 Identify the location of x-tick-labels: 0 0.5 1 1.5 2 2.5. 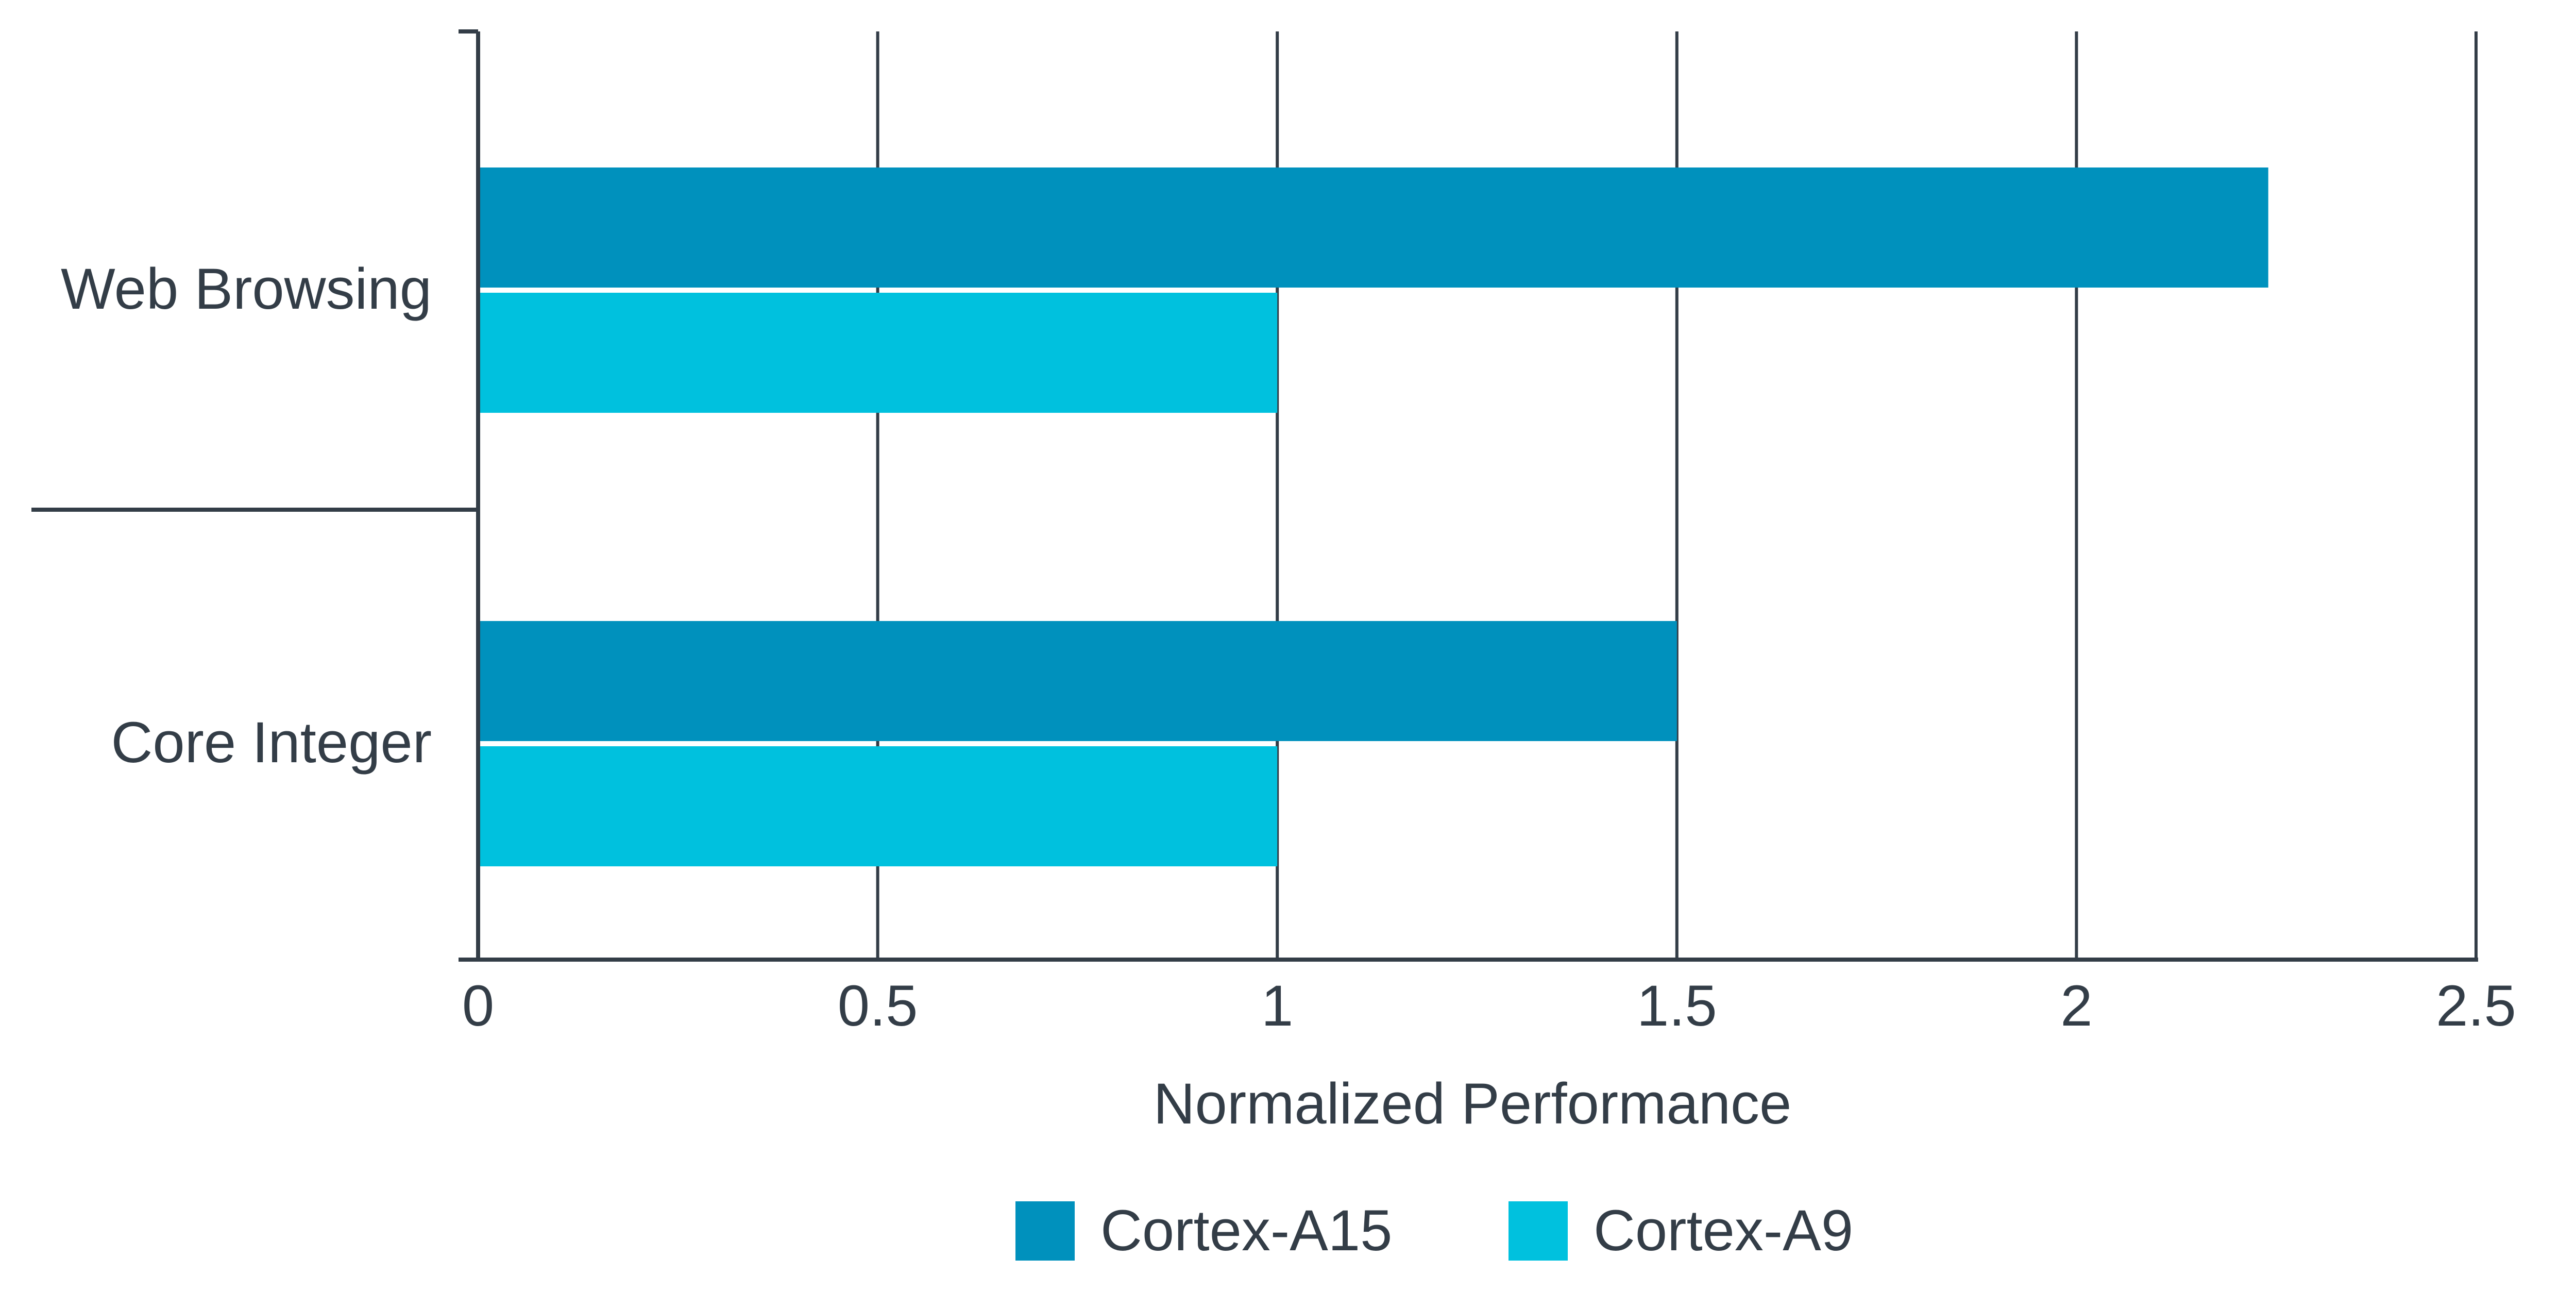
(1489, 1006).